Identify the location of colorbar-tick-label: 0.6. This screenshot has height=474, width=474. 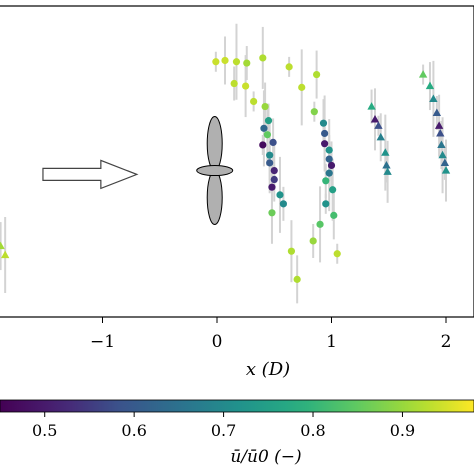
(133, 430).